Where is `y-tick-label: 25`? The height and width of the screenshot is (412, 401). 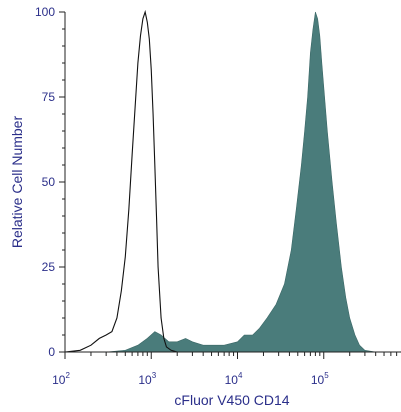
y-tick-label: 25 is located at coordinates (49, 267).